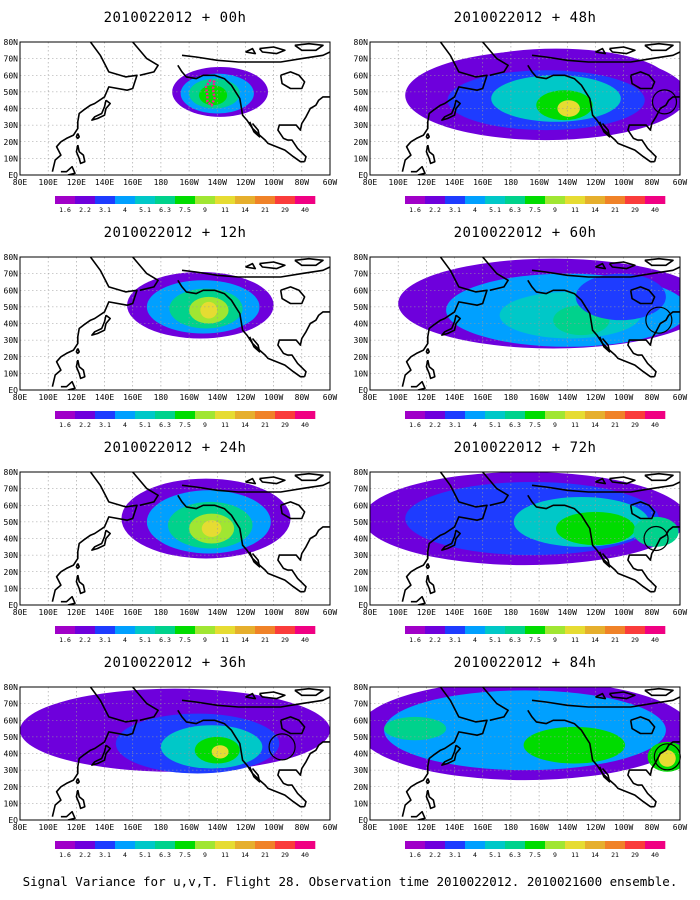  What do you see at coordinates (361, 92) in the screenshot?
I see `lat-tick-label: 50N` at bounding box center [361, 92].